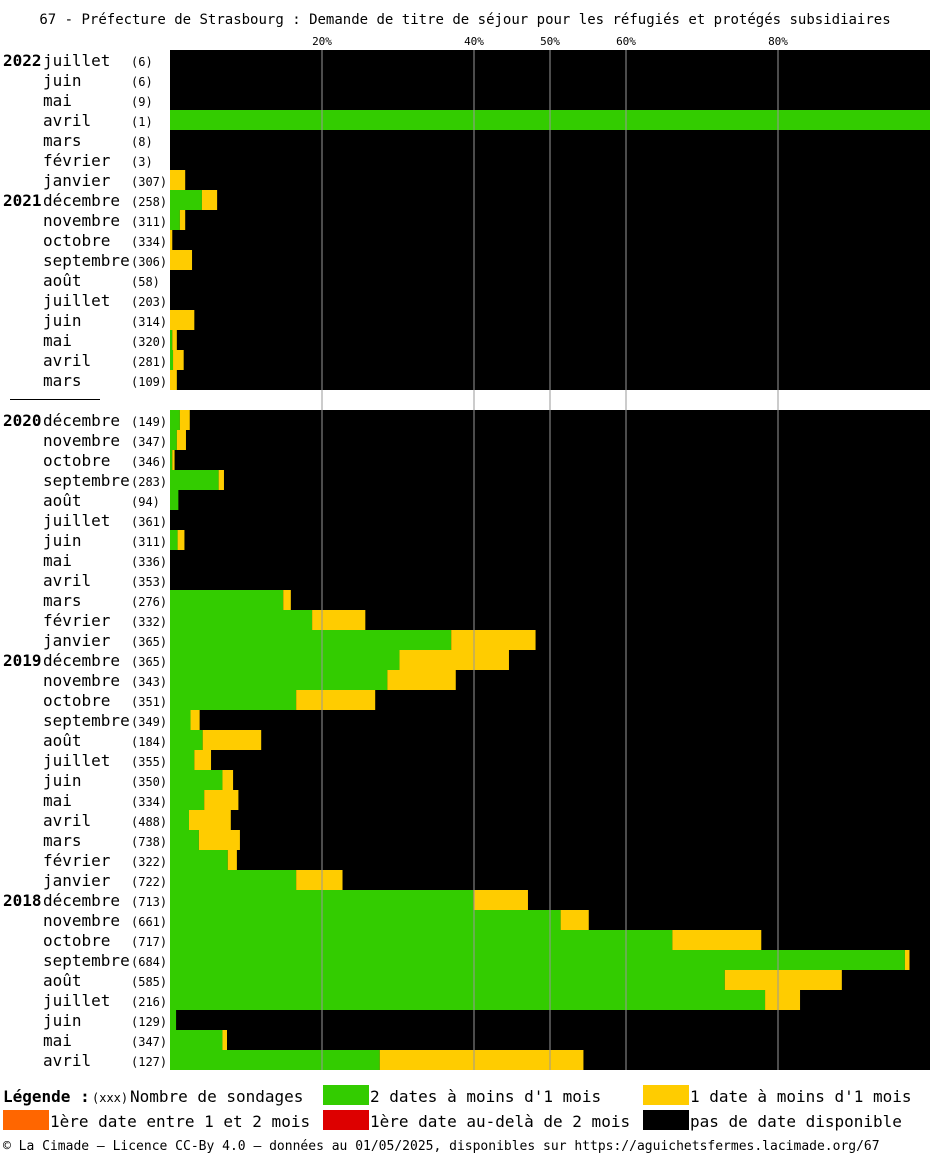  What do you see at coordinates (346, 1120) in the screenshot?
I see `legend-swatch-red` at bounding box center [346, 1120].